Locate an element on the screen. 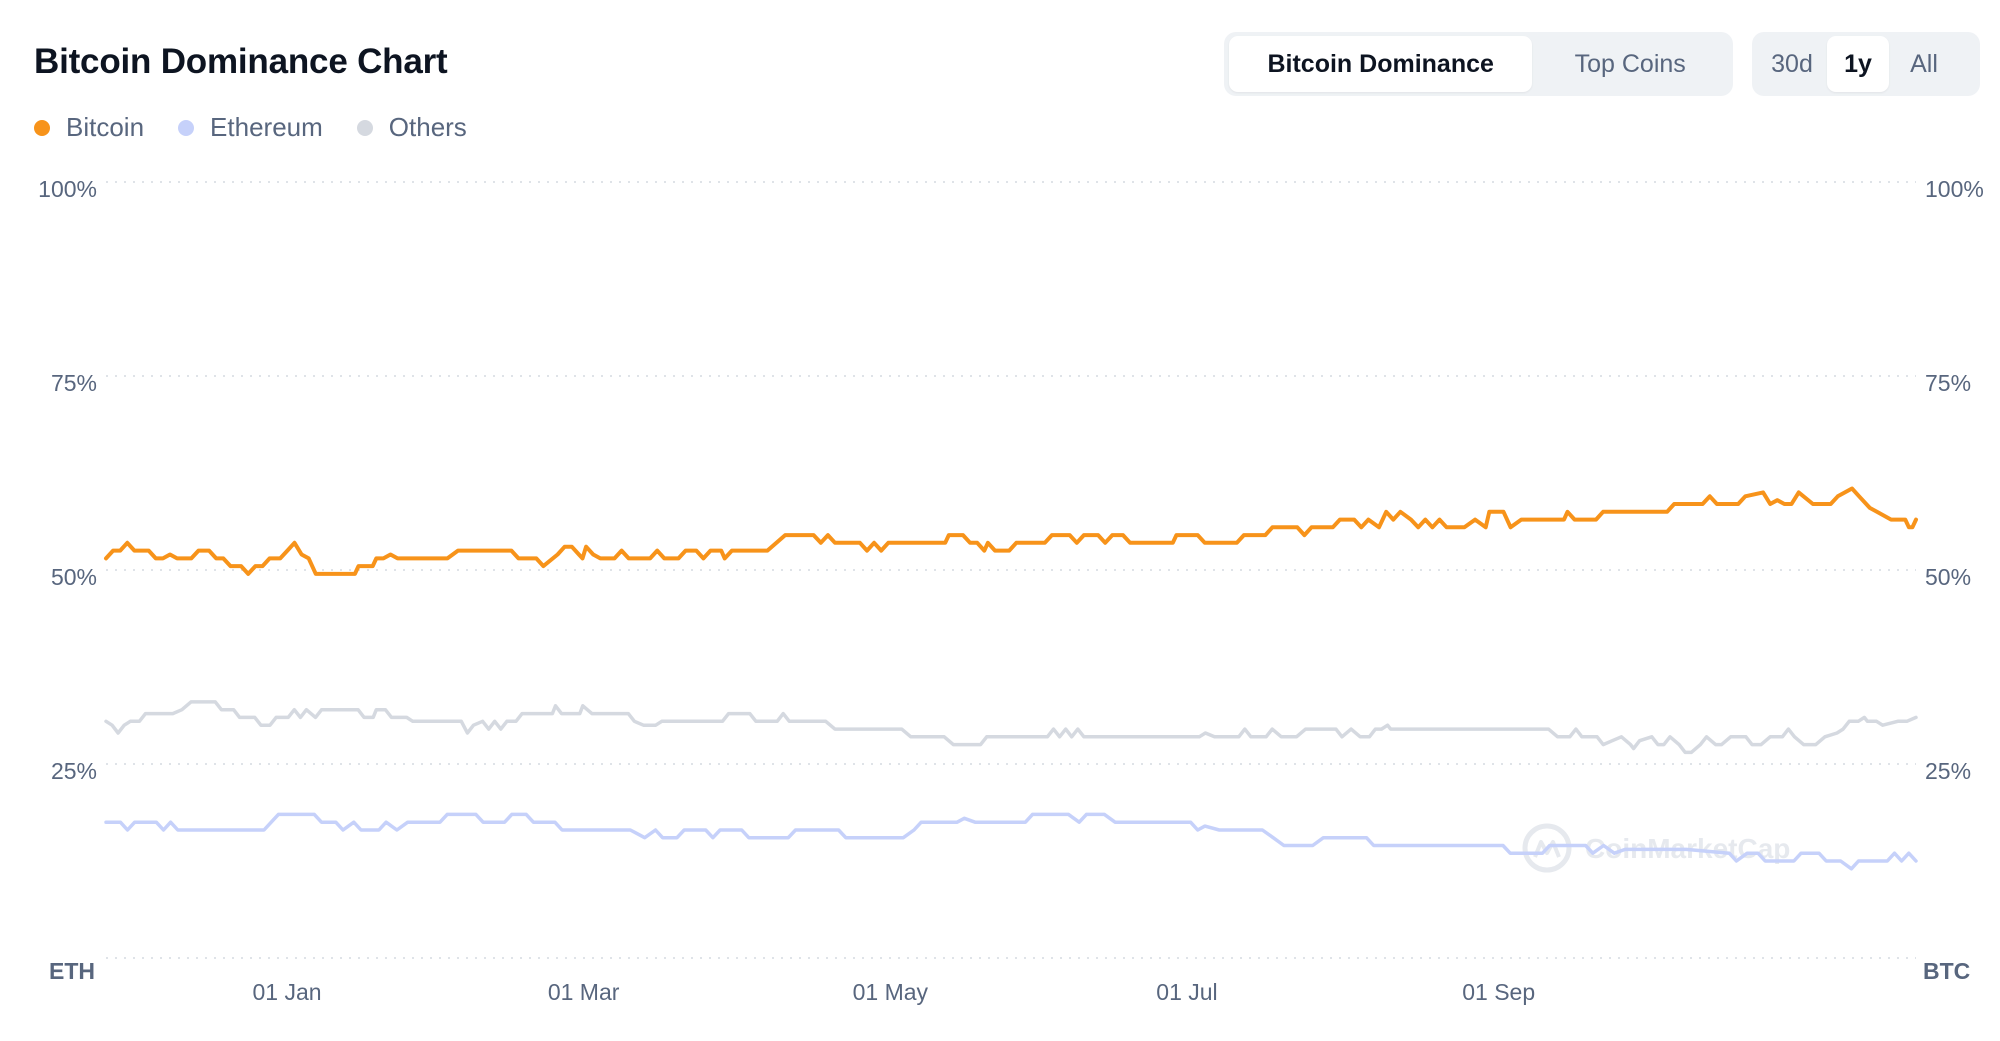  x-axis: 01 Jan 01 Mar 01 May 01 Jul 01 Sep is located at coordinates (893, 992).